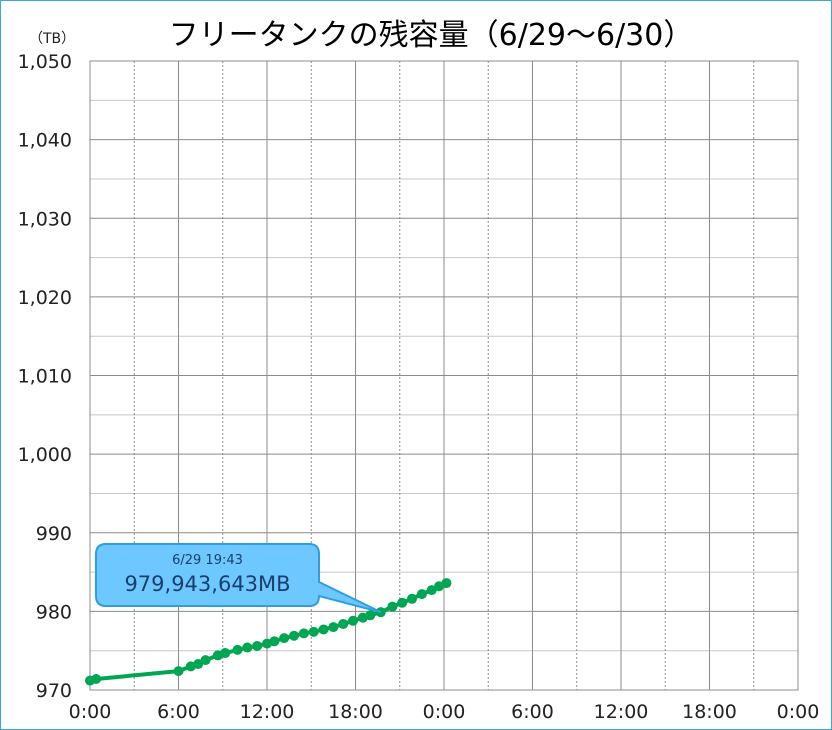 Image resolution: width=832 pixels, height=730 pixels. What do you see at coordinates (54, 691) in the screenshot?
I see `y-tick-label: 970` at bounding box center [54, 691].